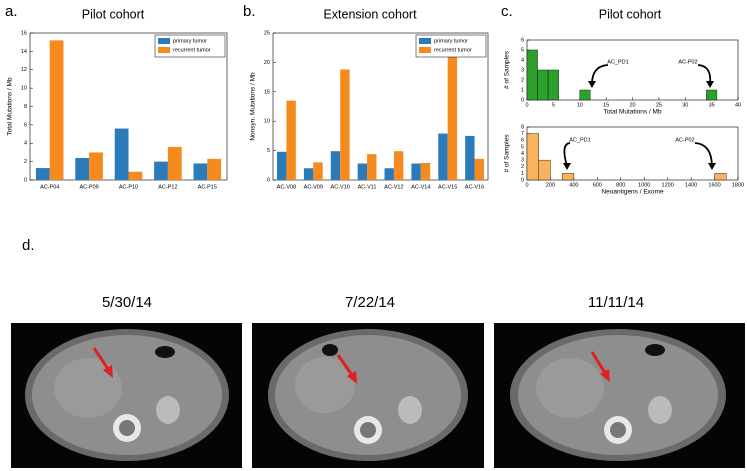  Describe the element at coordinates (620, 185) in the screenshot. I see `x-tick-label: 800` at that location.